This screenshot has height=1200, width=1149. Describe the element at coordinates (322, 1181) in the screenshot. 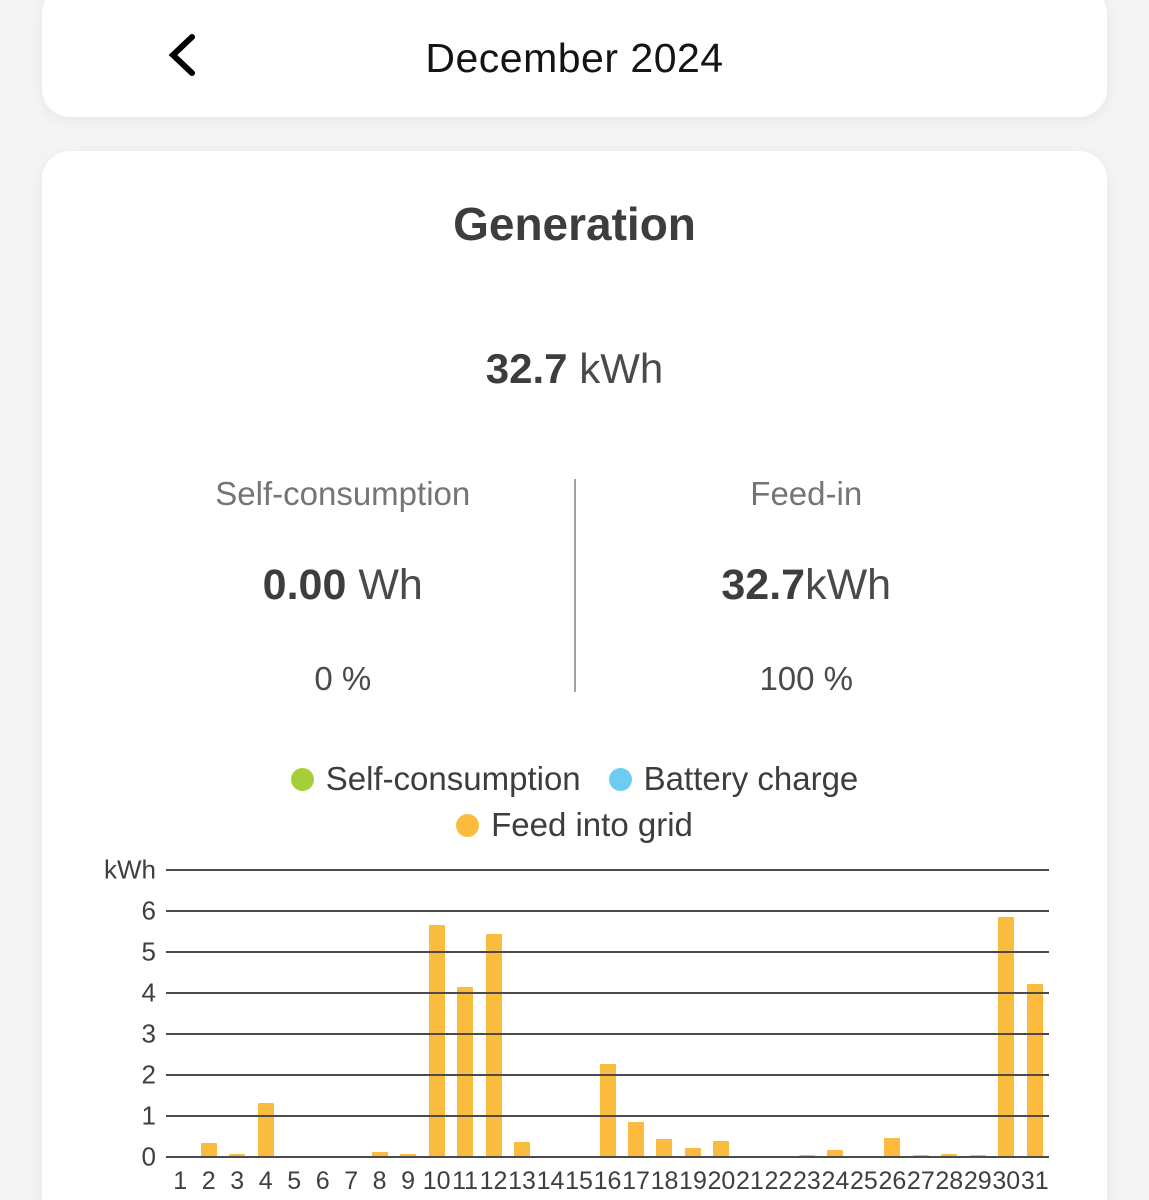

I see `x-tick-day-6: 6` at that location.